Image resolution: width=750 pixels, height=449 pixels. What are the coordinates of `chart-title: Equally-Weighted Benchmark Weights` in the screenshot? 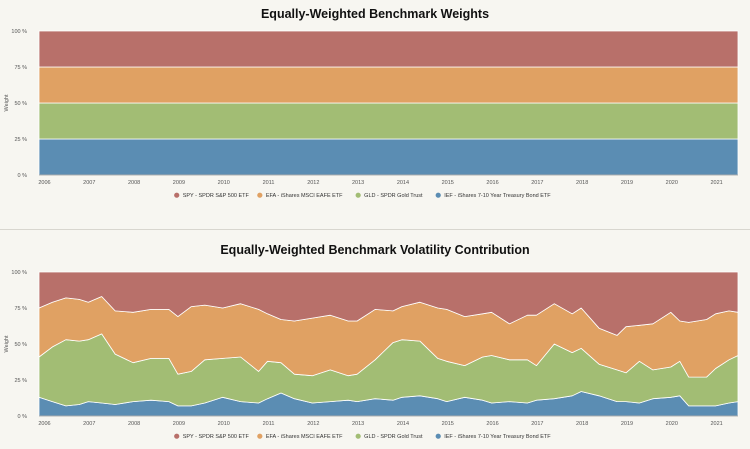 It's located at (375, 14).